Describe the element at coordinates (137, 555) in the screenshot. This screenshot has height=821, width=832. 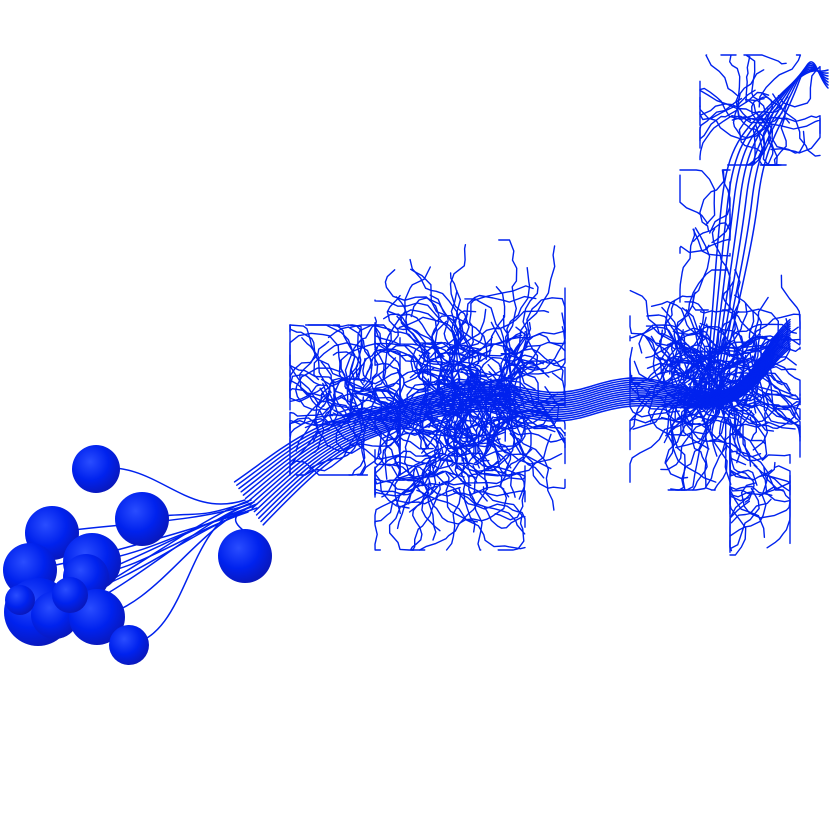
I see `cell-bodies` at that location.